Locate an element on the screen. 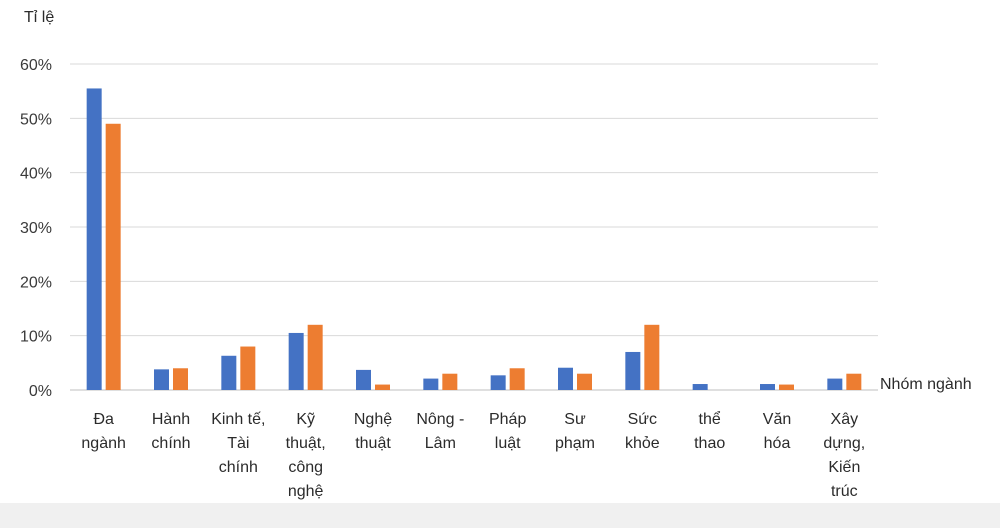 Image resolution: width=1000 pixels, height=528 pixels. x-category-label: Kinh tế, Tài chính is located at coordinates (238, 443).